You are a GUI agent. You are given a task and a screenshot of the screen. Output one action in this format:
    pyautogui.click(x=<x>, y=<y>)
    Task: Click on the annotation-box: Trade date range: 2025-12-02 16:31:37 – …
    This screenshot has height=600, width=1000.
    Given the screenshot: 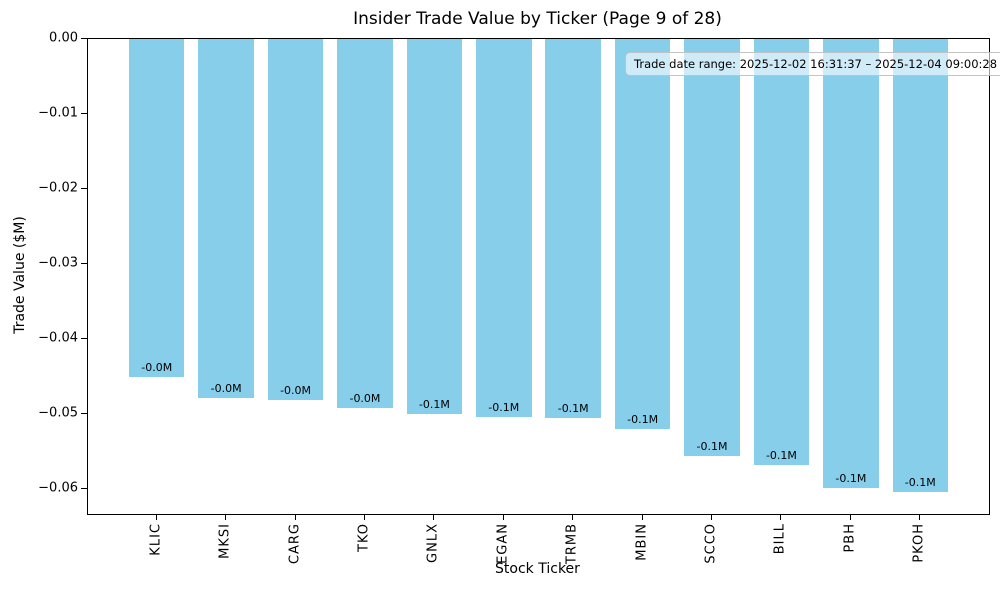 What is the action you would take?
    pyautogui.click(x=812, y=64)
    